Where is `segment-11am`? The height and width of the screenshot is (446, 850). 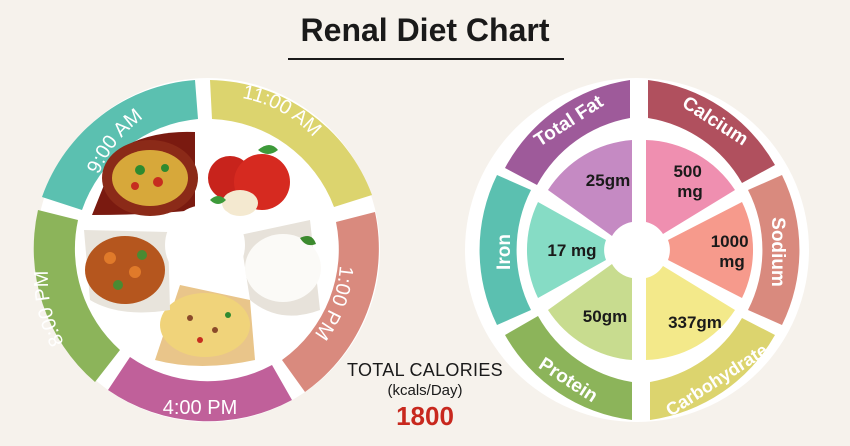 segment-11am is located at coordinates (291, 143).